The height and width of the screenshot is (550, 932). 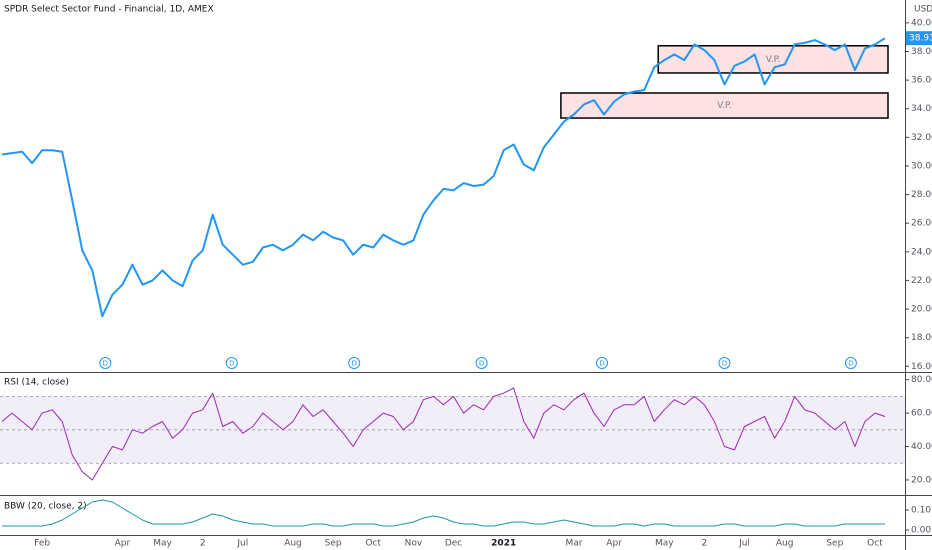 I want to click on y-tick-label: 60.00, so click(x=921, y=414).